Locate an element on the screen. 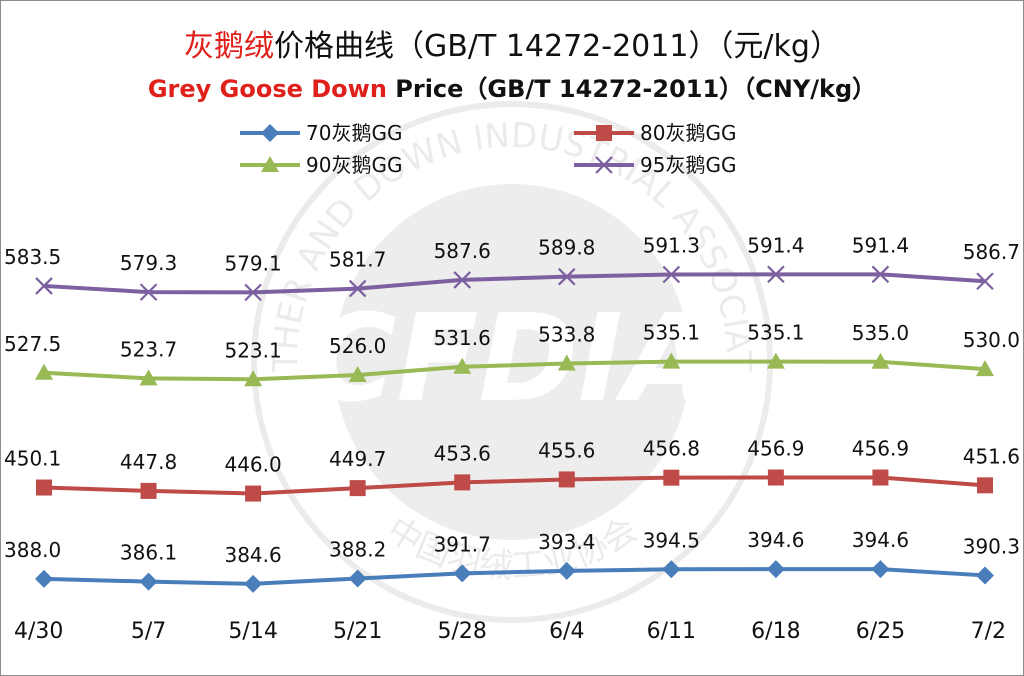 Image resolution: width=1024 pixels, height=676 pixels. data-label-s2-2: 523.1 is located at coordinates (252, 350).